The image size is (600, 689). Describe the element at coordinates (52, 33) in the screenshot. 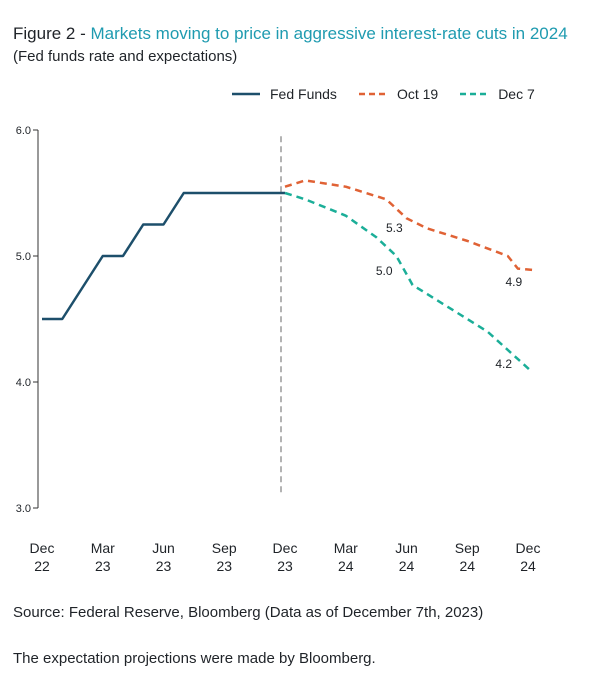

I see `figure-label: Figure 2 -` at that location.